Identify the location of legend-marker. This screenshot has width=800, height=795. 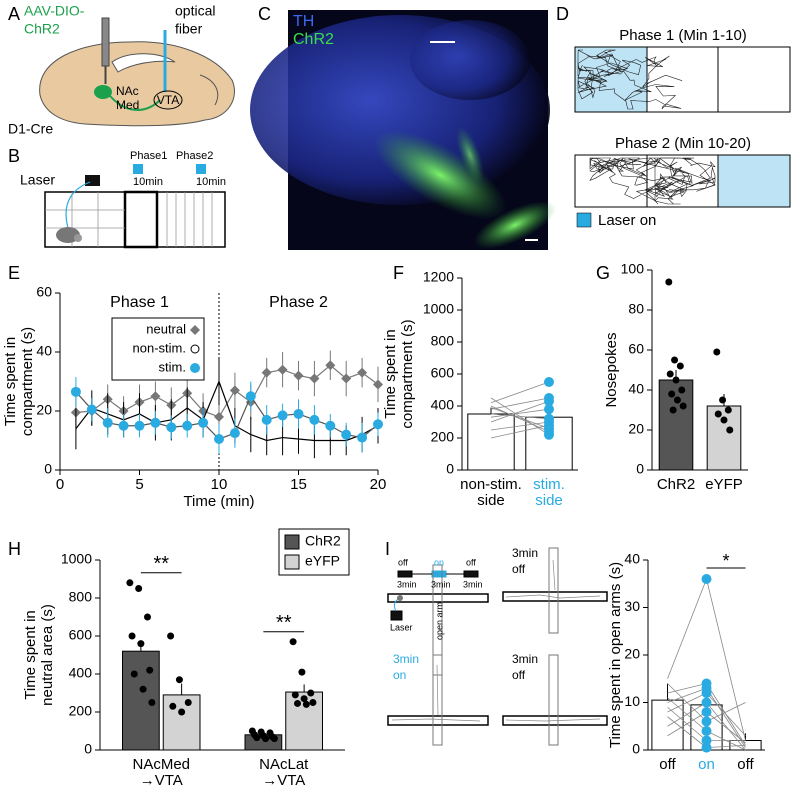
(195, 330).